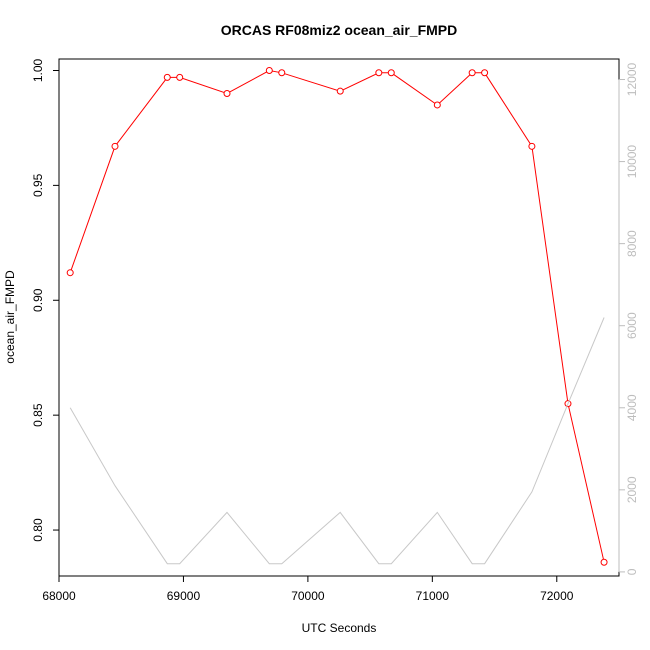  I want to click on x-tick-label: 69000, so click(184, 596).